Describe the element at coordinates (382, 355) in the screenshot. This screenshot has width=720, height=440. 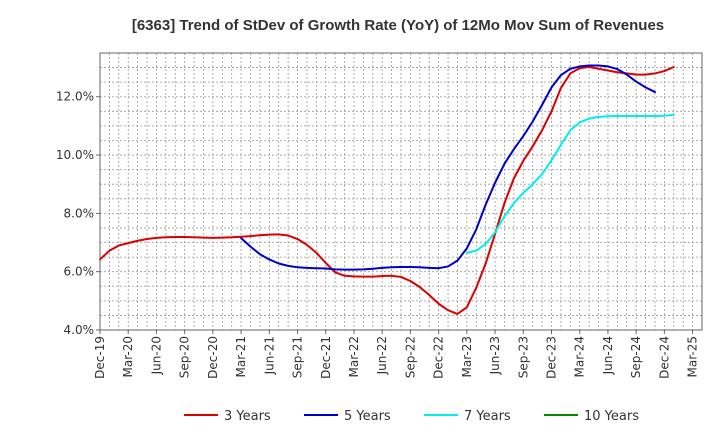
I see `x-tick-label: Jun-22` at that location.